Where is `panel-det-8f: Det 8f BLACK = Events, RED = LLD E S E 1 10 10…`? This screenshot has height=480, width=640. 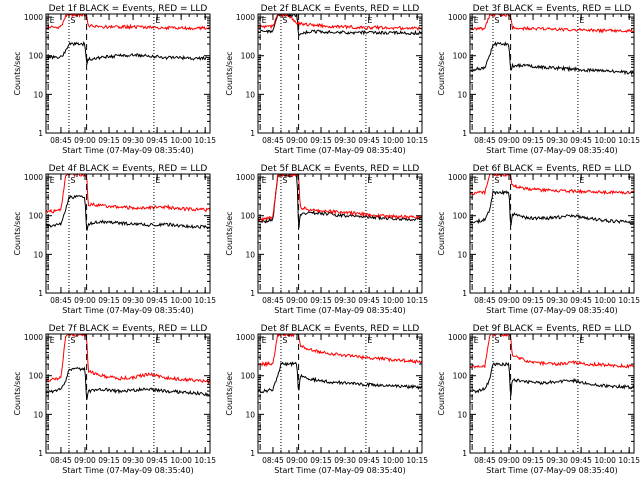
panel-det-8f: Det 8f BLACK = Events, RED = LLD E S E 1 10 10… is located at coordinates (326, 399).